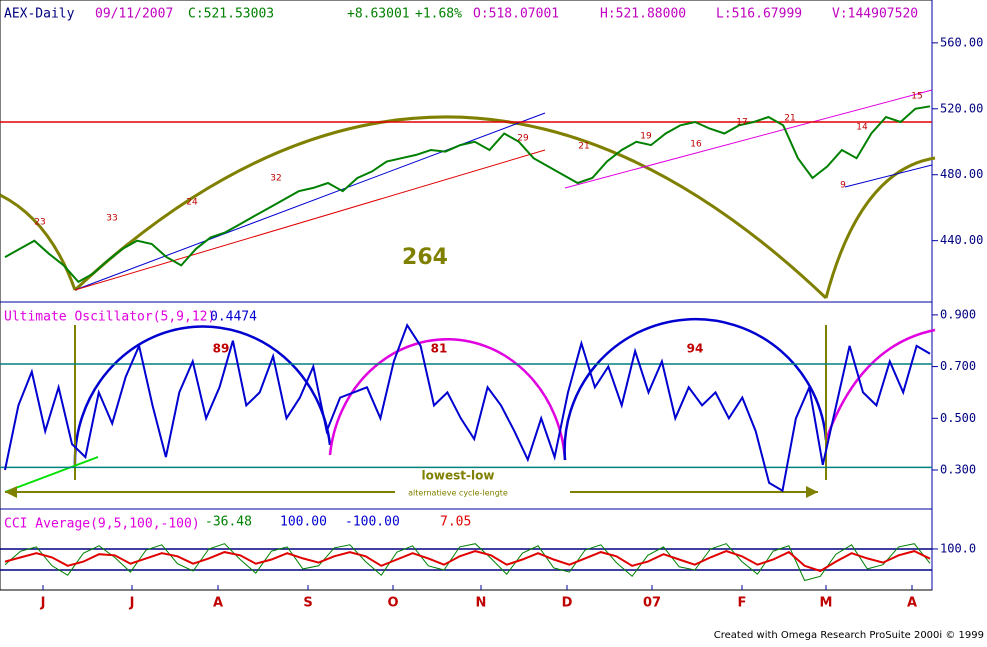 This screenshot has width=987, height=647. What do you see at coordinates (192, 203) in the screenshot?
I see `cycle-label: 24` at bounding box center [192, 203].